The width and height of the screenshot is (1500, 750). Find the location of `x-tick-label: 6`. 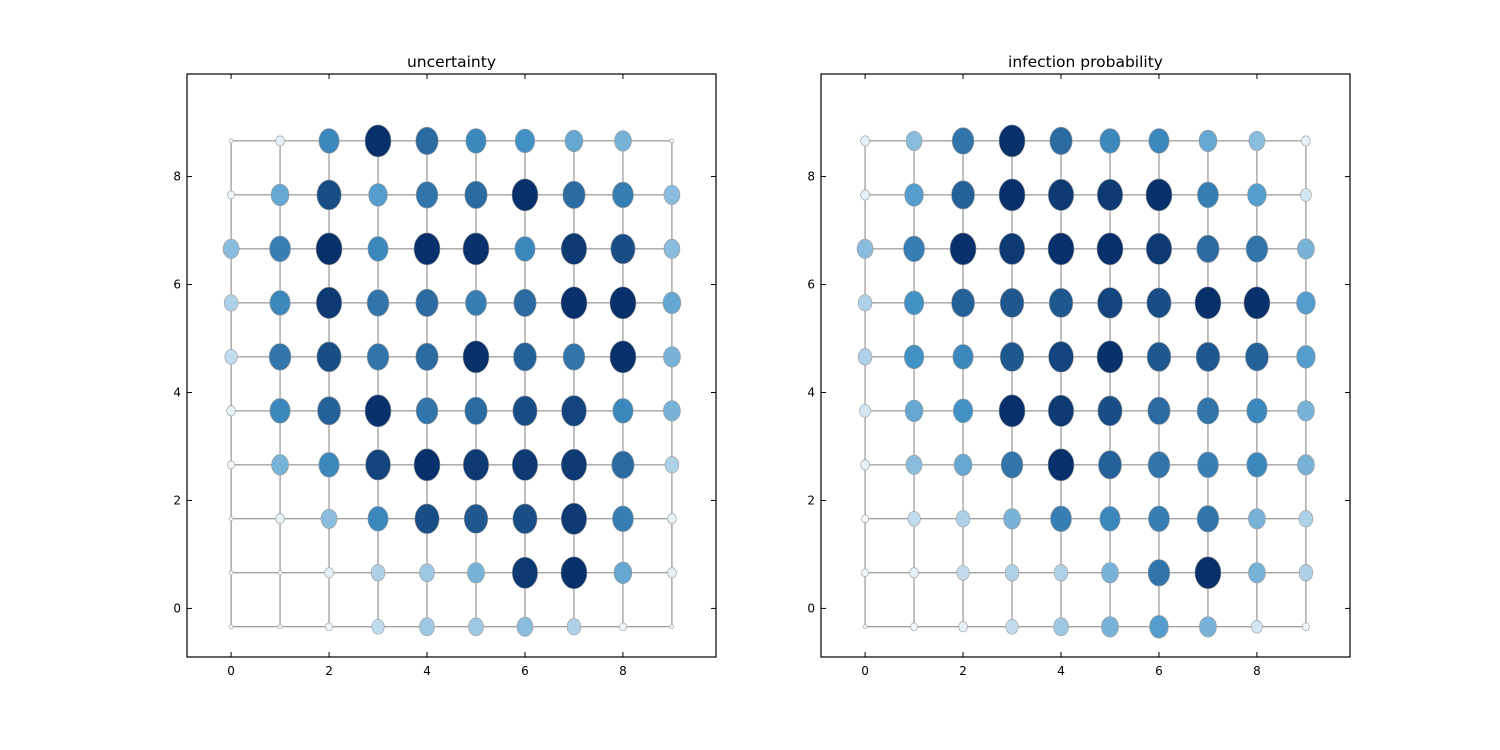

x-tick-label: 6 is located at coordinates (525, 671).